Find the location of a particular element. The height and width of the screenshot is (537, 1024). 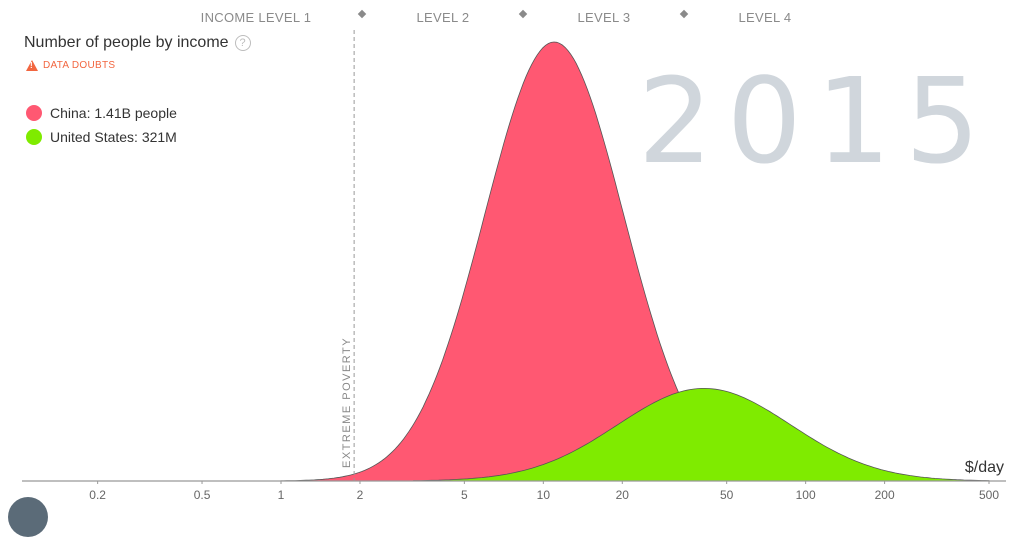

x-tick-label: 1 is located at coordinates (281, 495).